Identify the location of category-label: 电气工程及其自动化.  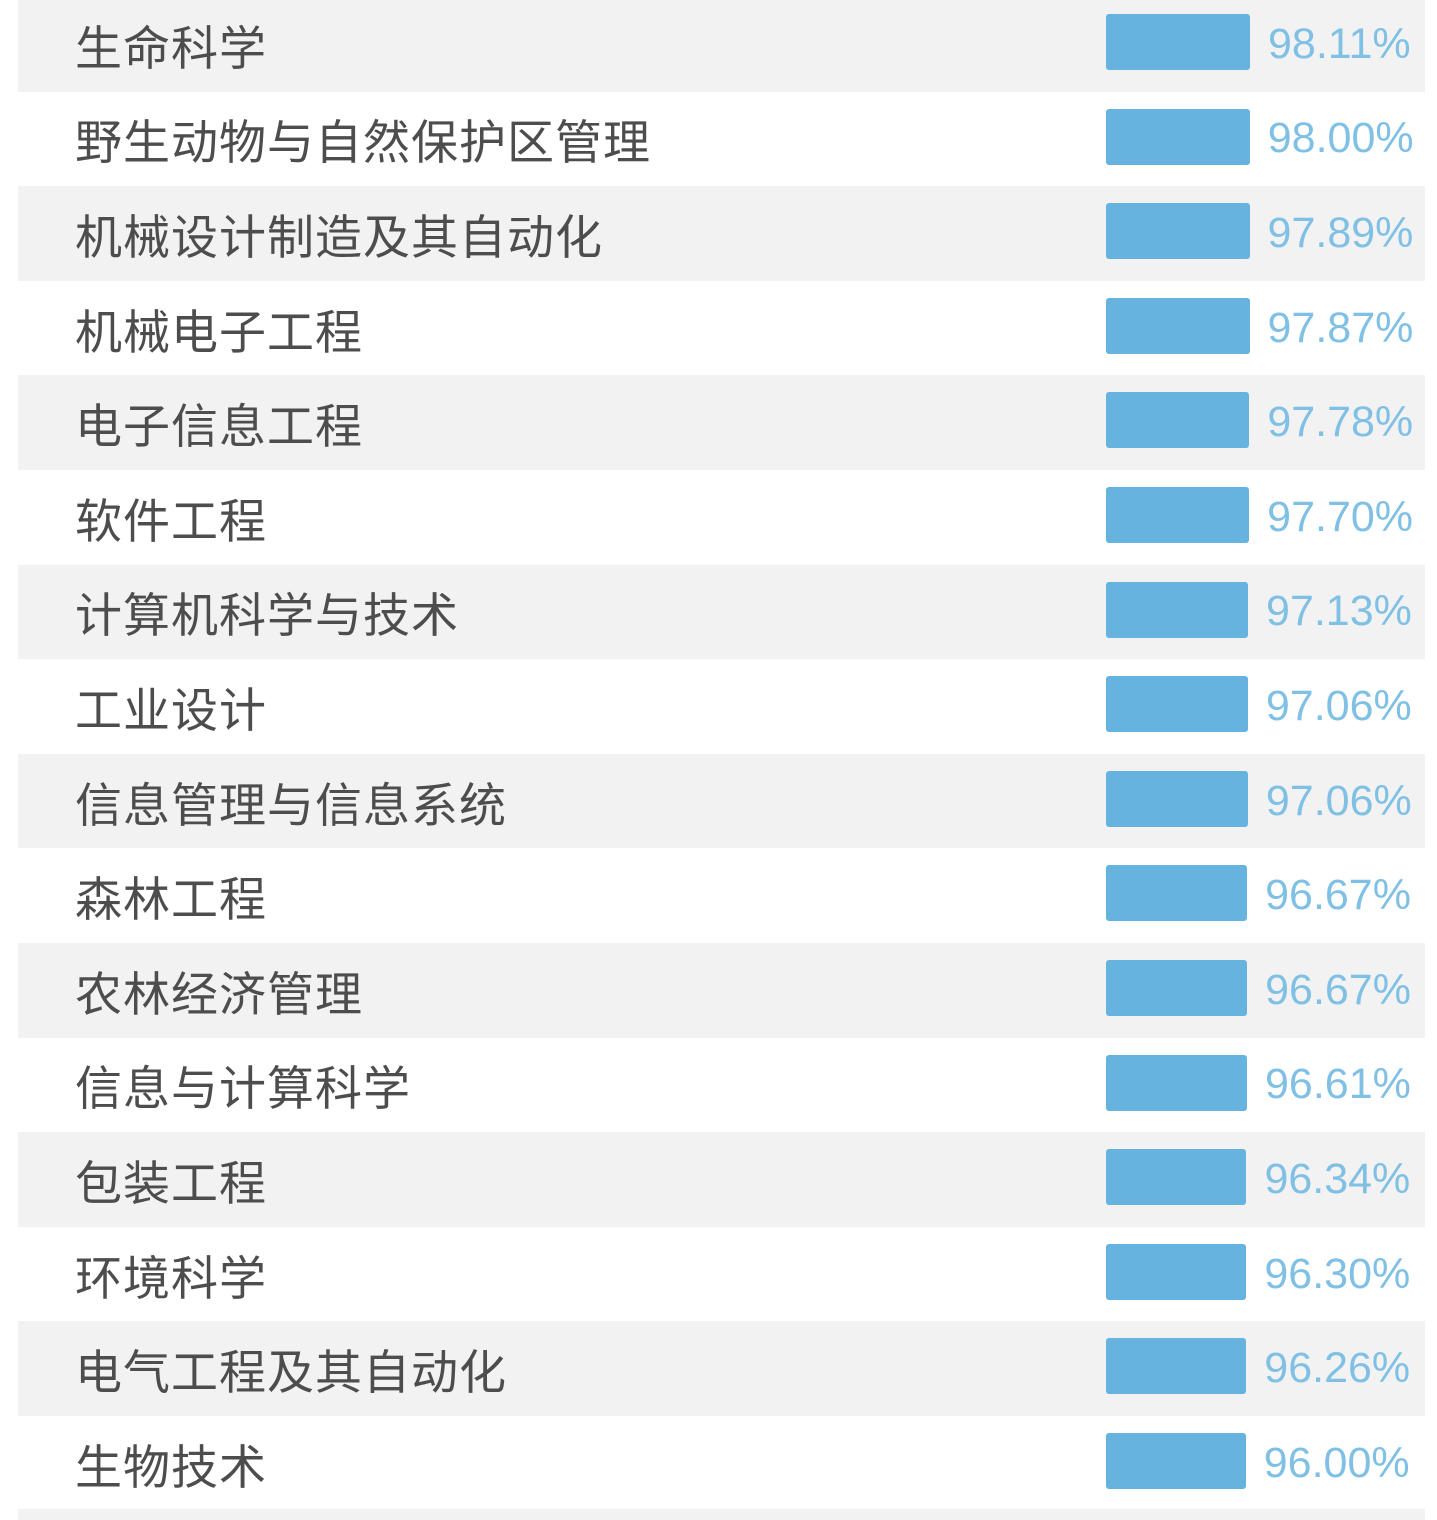
(291, 1368).